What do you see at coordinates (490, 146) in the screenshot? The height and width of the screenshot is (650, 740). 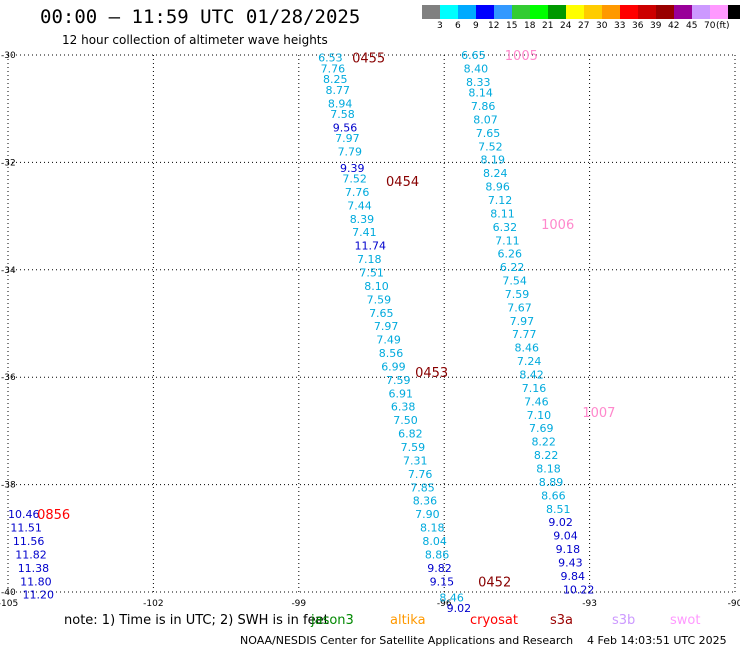 I see `wave-height-value: 7.52` at bounding box center [490, 146].